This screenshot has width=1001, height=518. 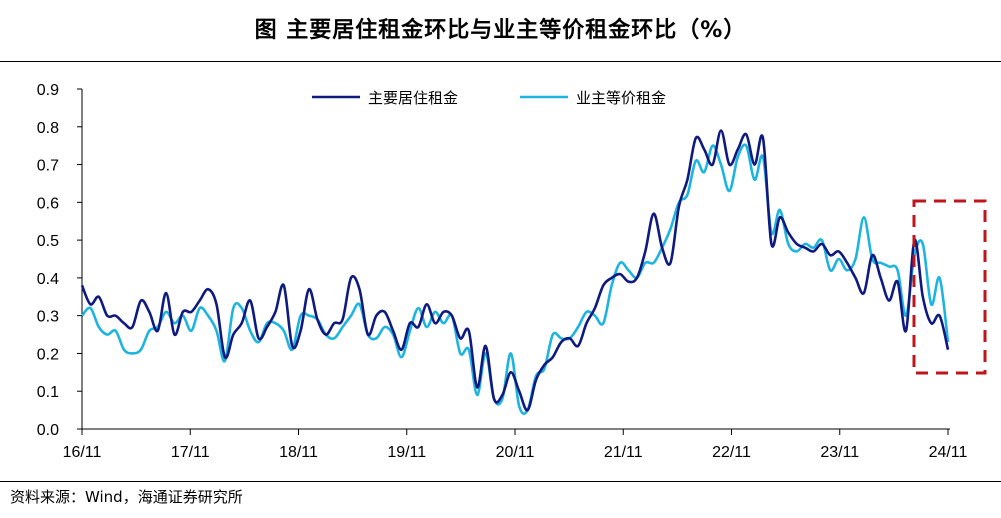 I want to click on y-tick-label: 0.7, so click(x=48, y=166).